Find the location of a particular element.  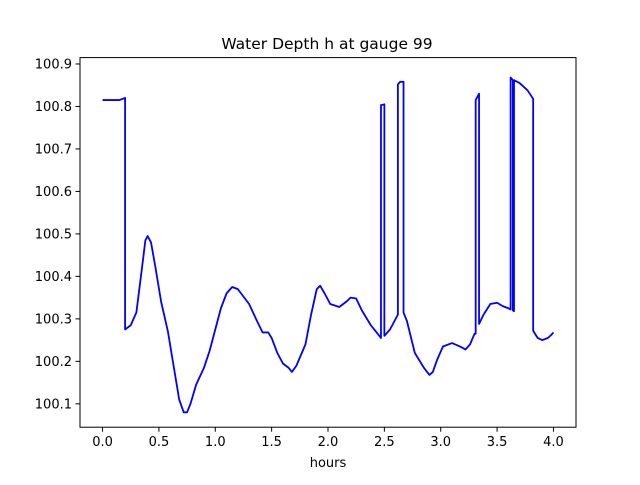

y-tick-label: 100.3 is located at coordinates (53, 319).